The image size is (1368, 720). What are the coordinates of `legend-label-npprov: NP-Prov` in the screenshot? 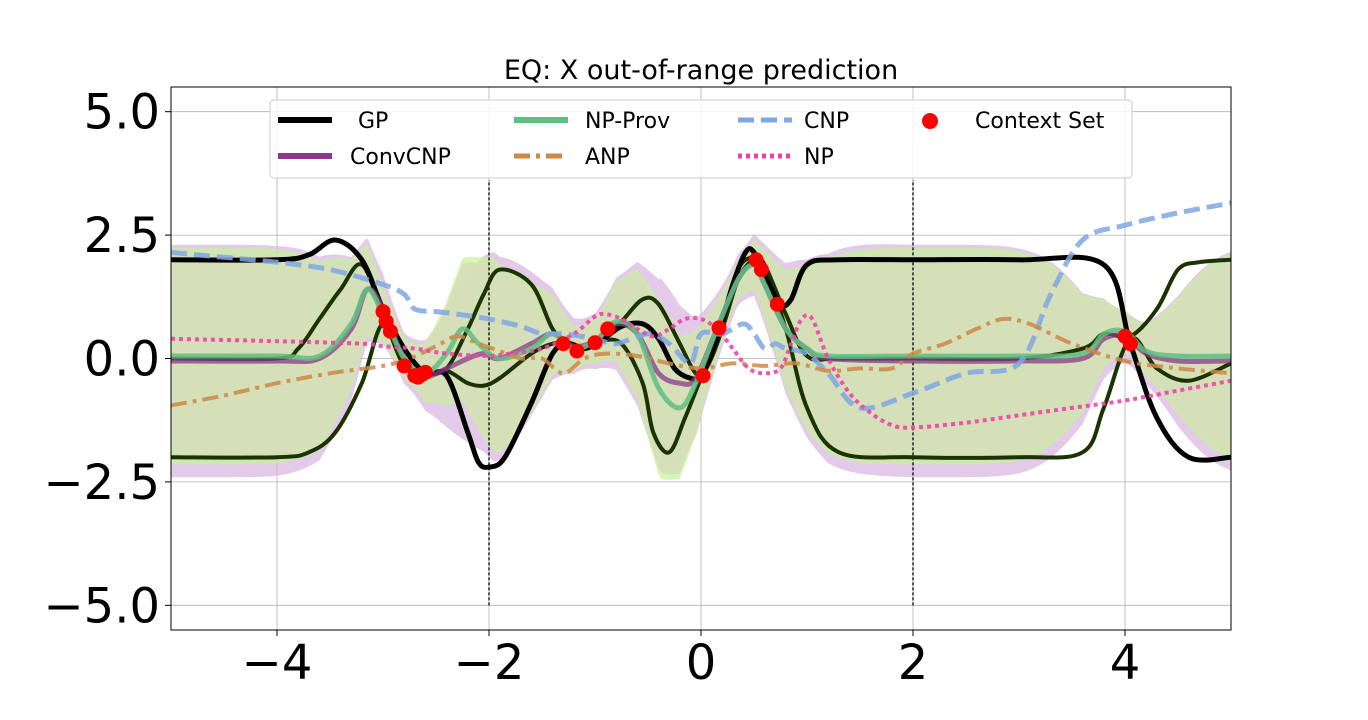 It's located at (627, 121).